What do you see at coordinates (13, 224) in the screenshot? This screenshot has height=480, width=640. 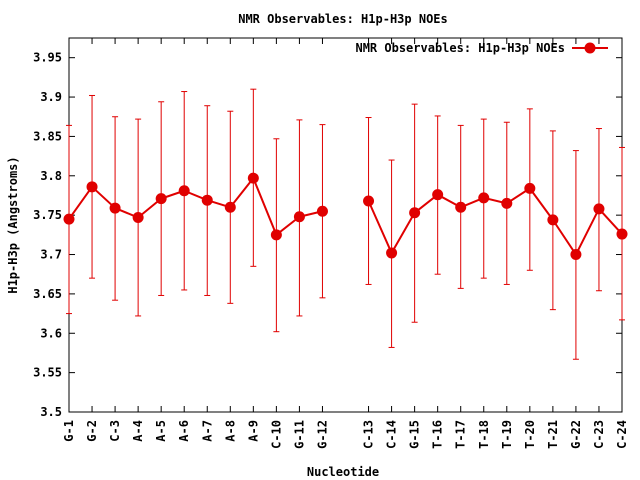 I see `y-axis-label: H1p-H3p (Angstroms)` at bounding box center [13, 224].